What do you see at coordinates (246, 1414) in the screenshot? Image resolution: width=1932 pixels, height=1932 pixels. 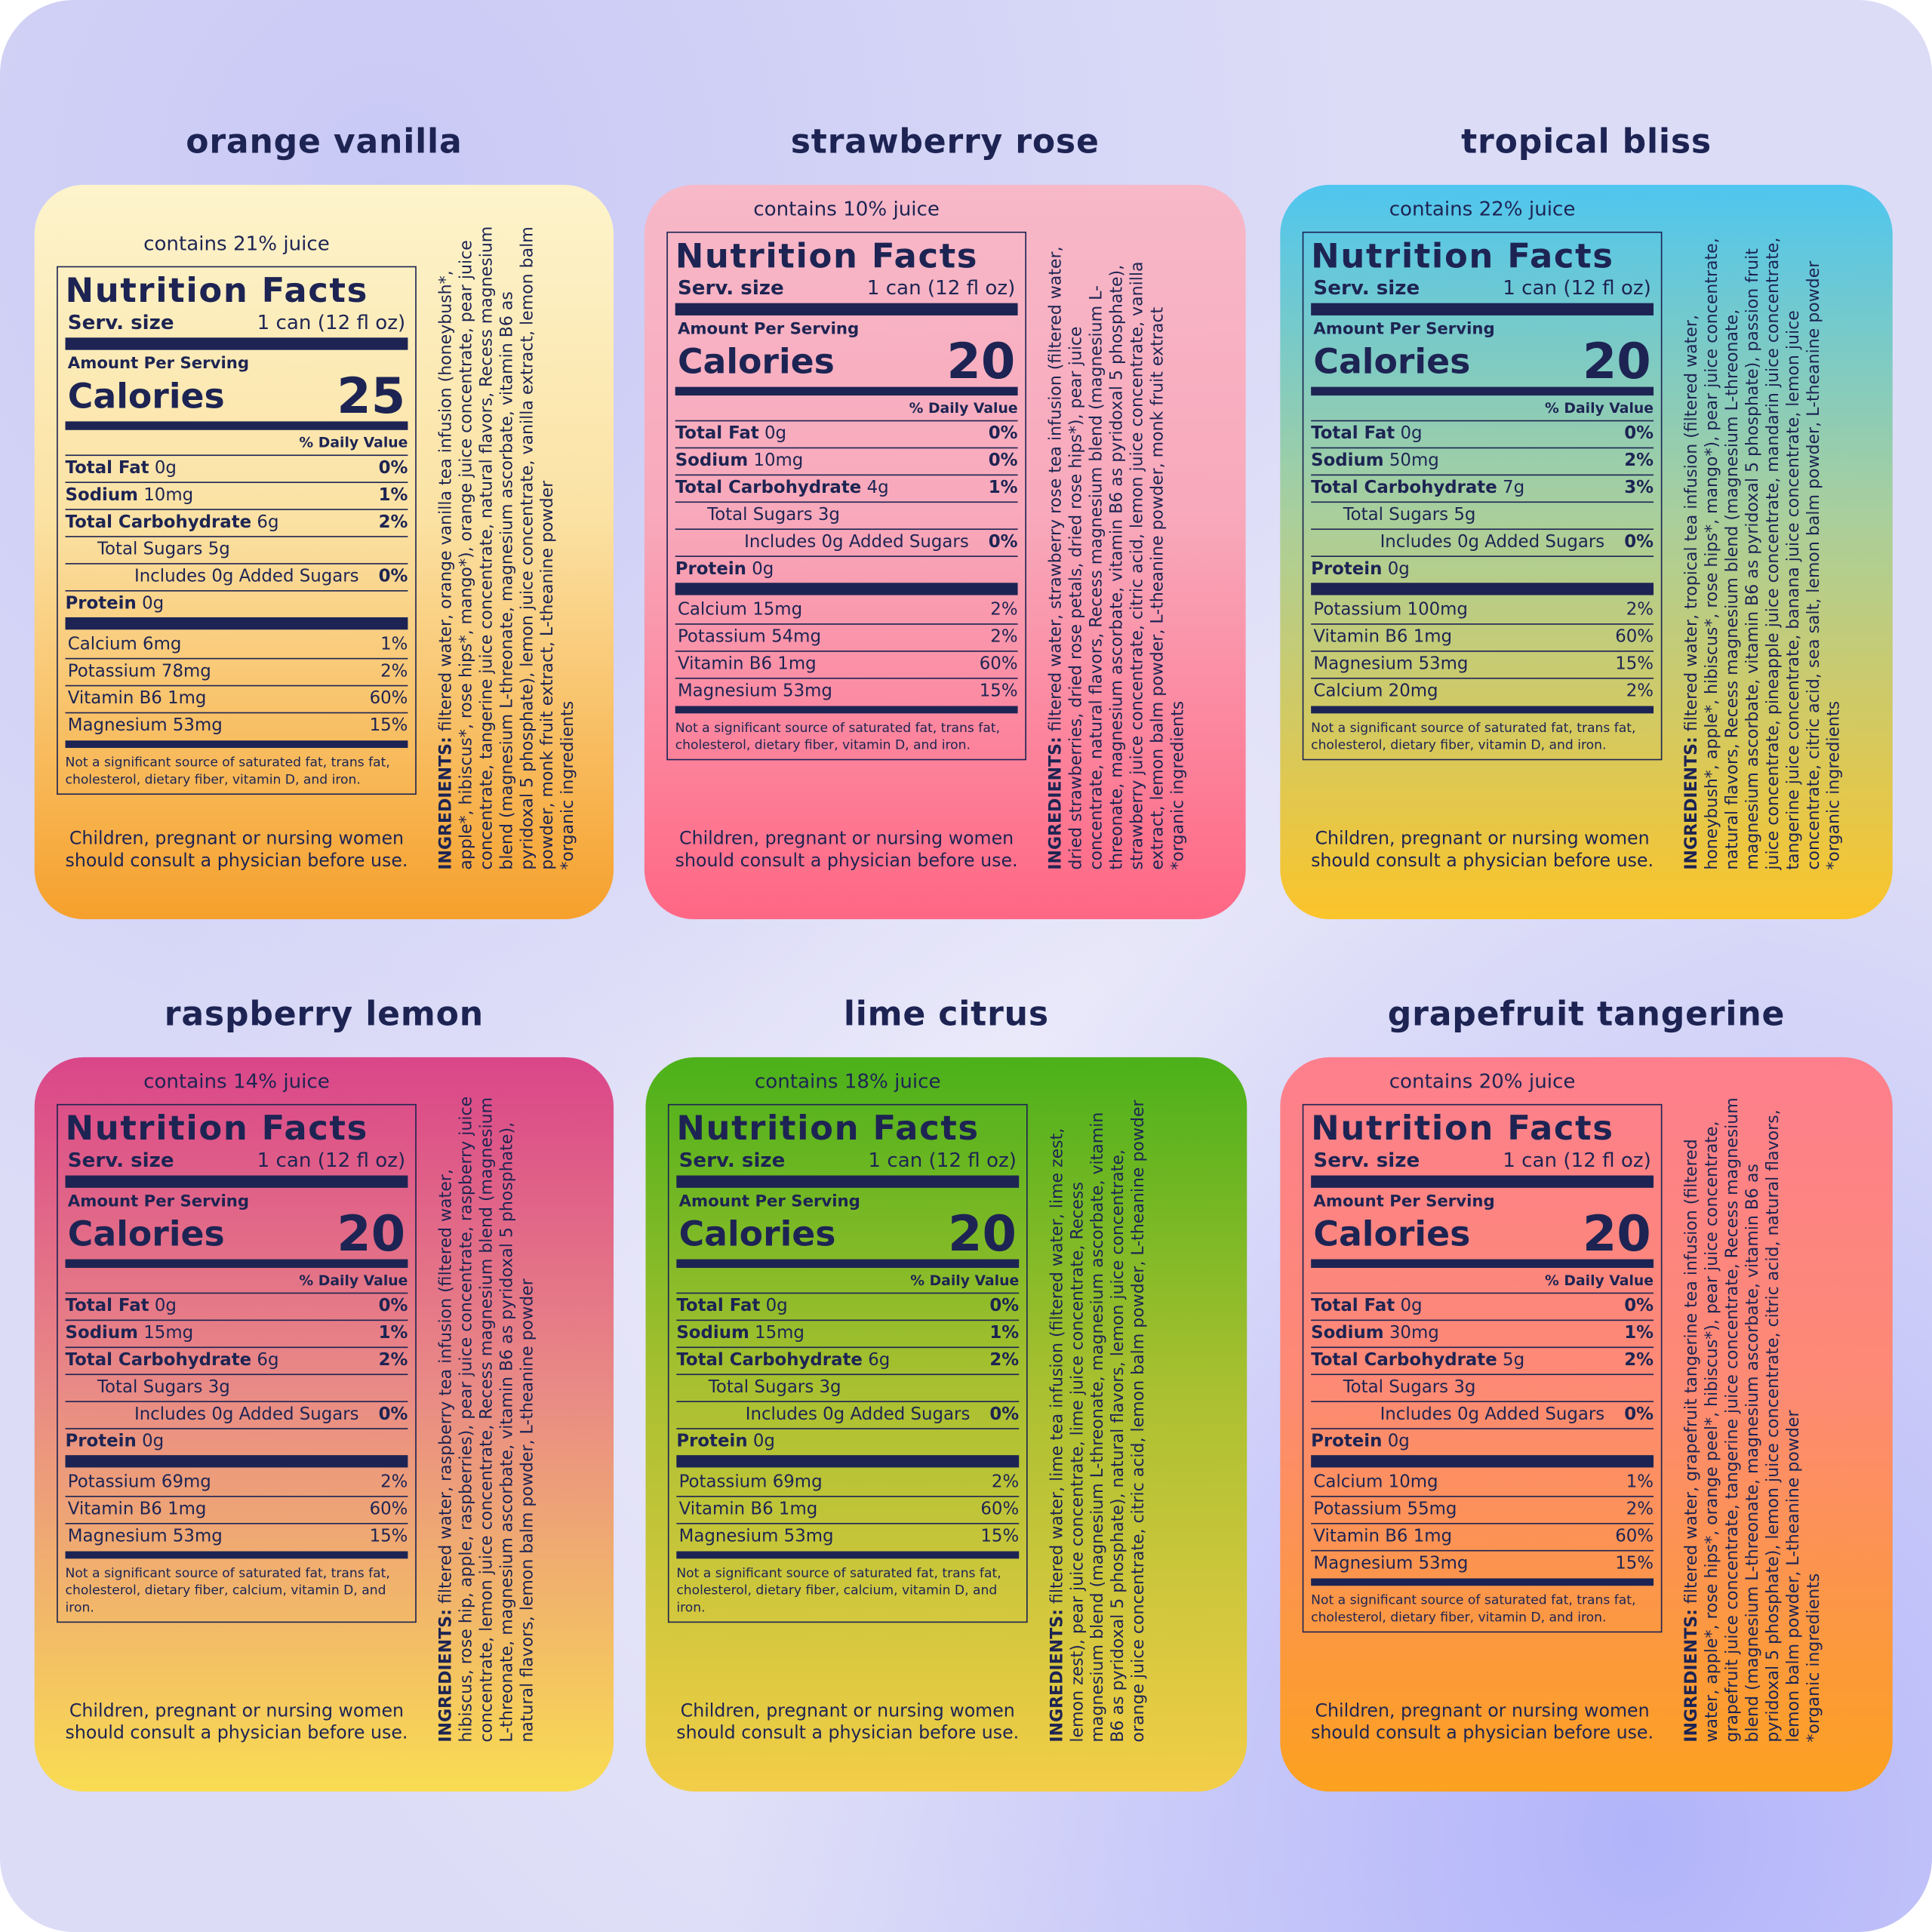 I see `nutrient-name: Includes 0g Added Sugars` at bounding box center [246, 1414].